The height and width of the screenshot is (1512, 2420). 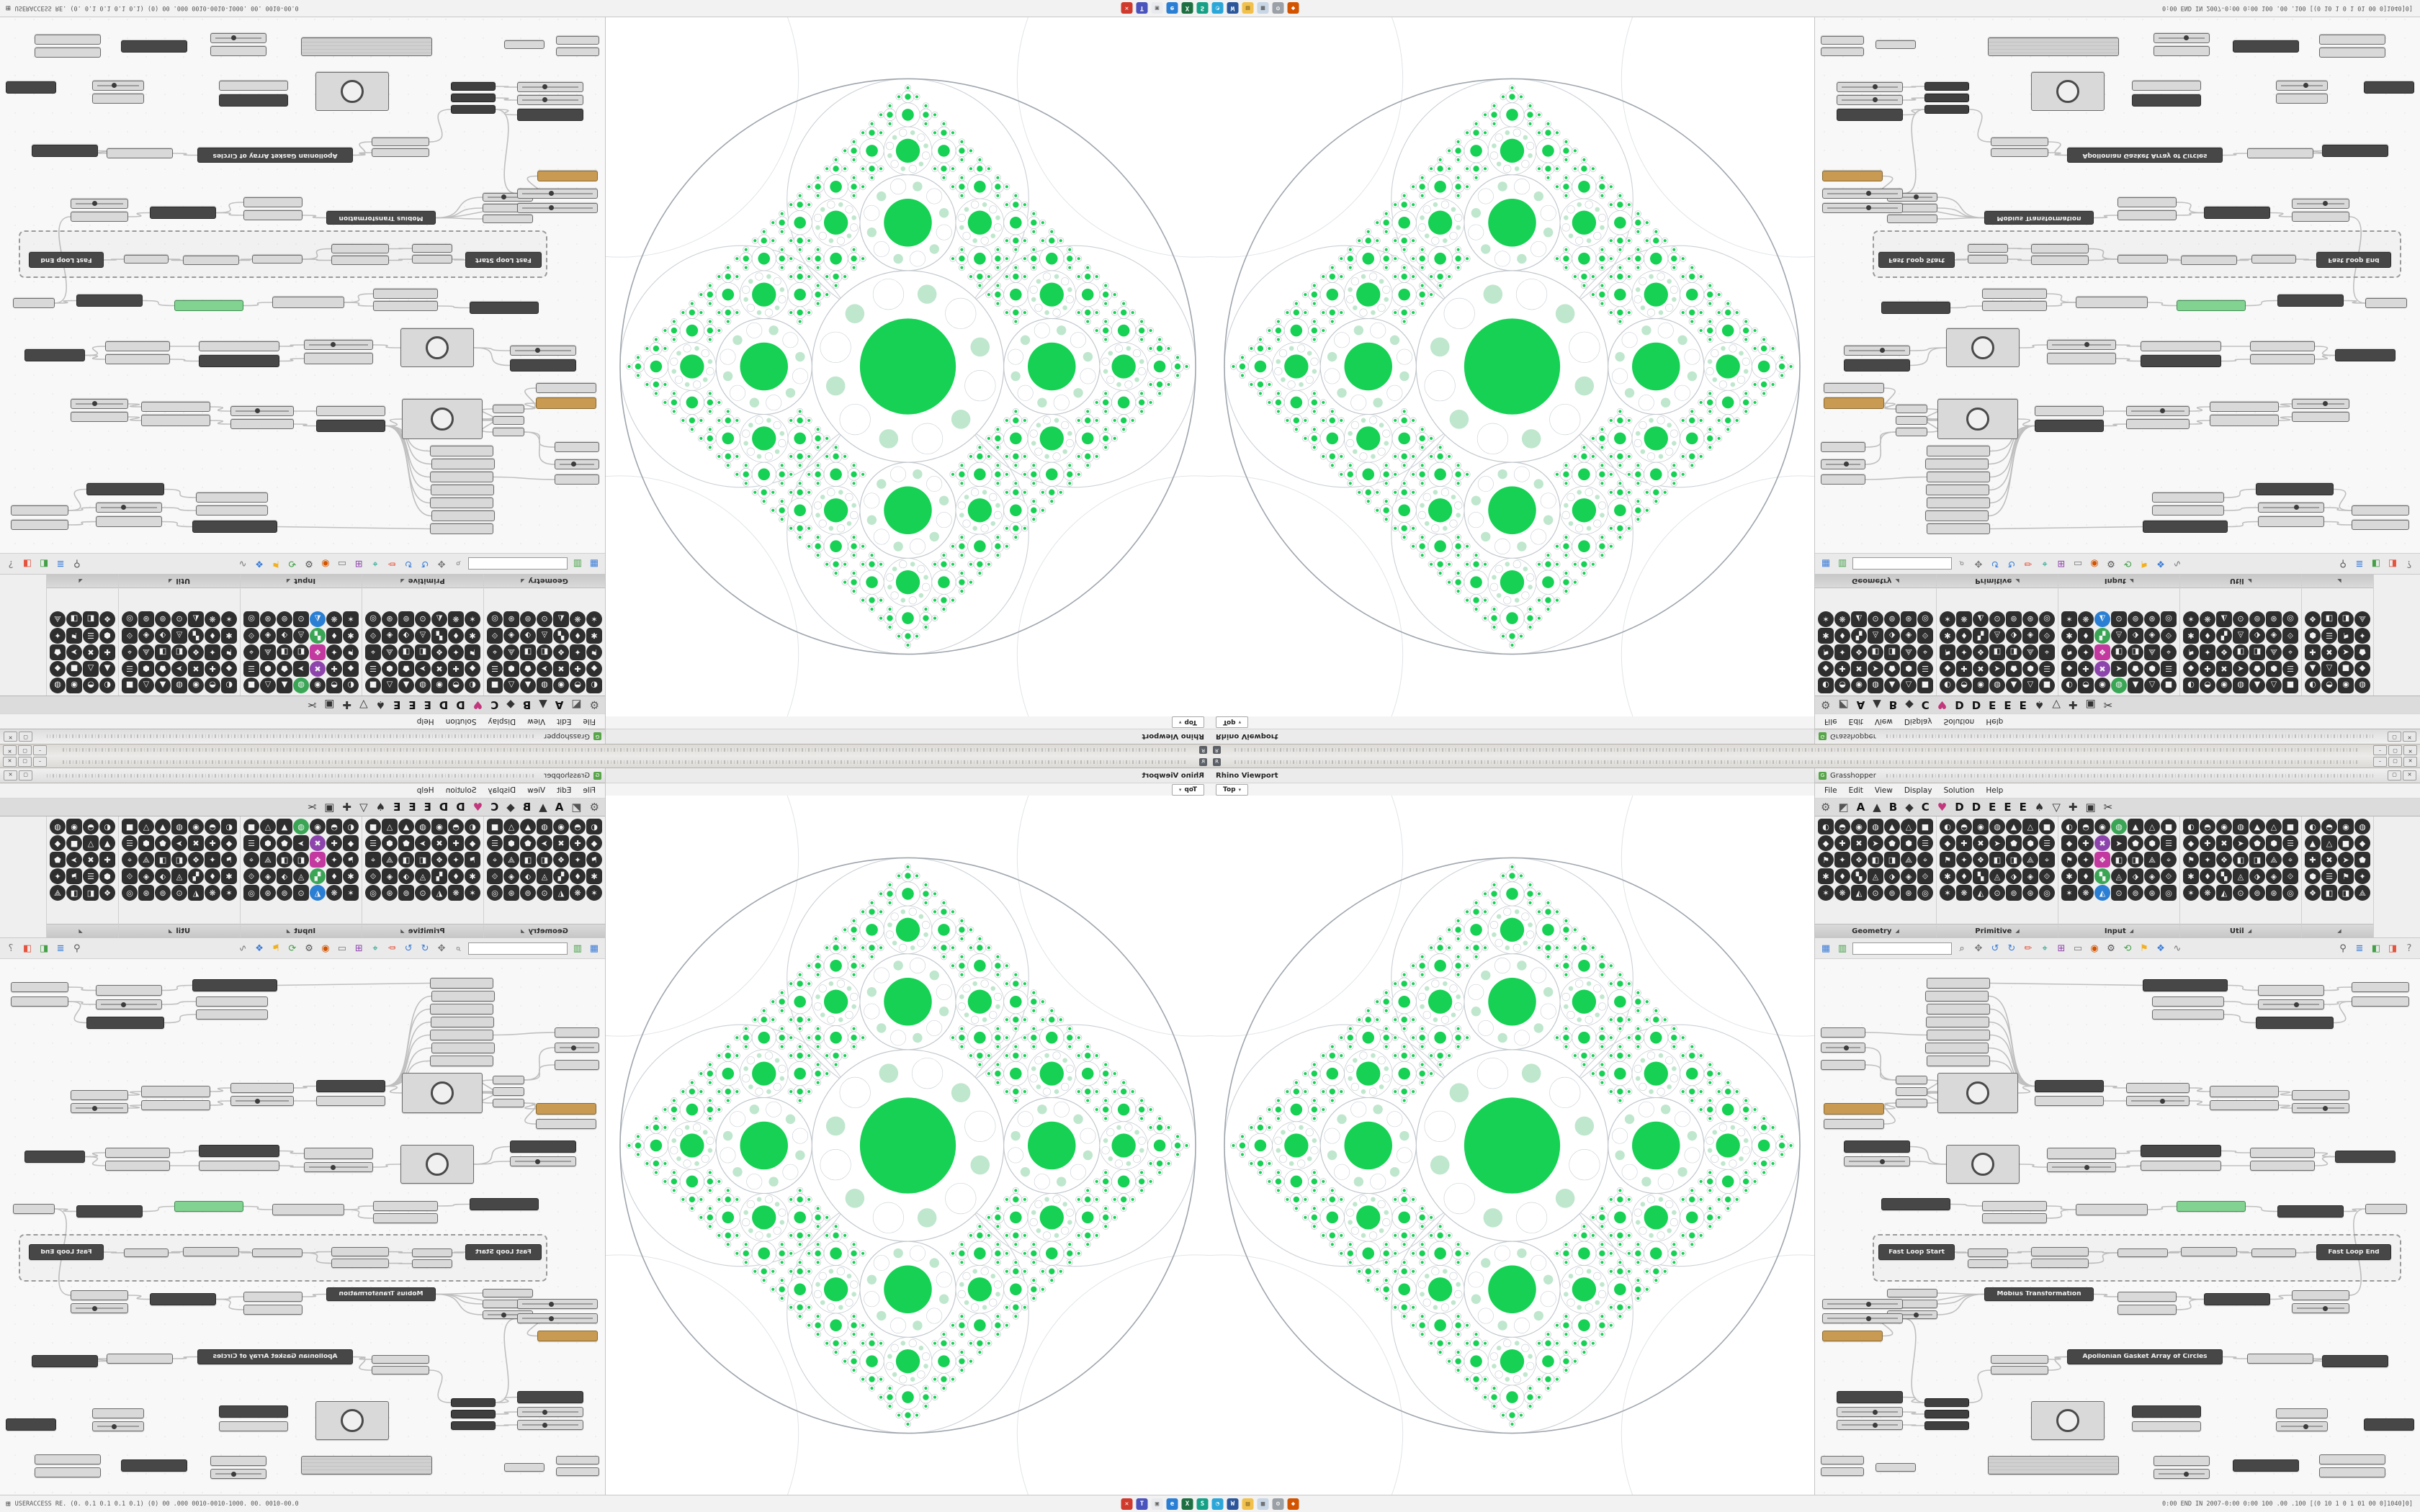 I want to click on gh-node-fast-loop-start: Fast Loop Start, so click(x=504, y=1252).